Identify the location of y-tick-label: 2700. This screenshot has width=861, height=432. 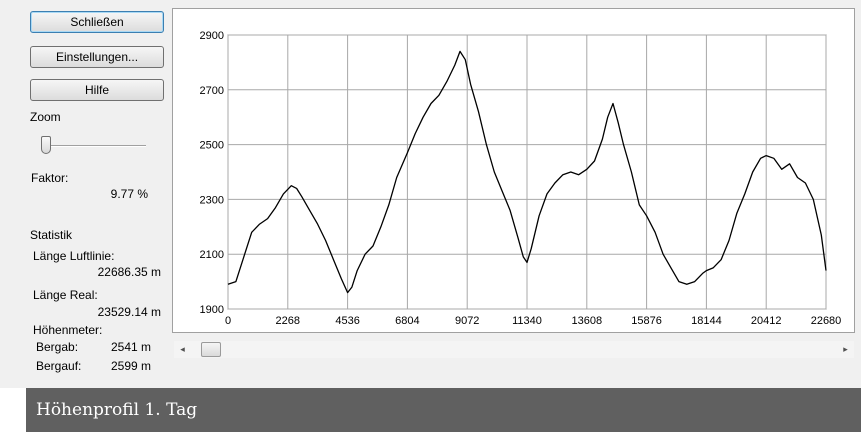
(212, 91).